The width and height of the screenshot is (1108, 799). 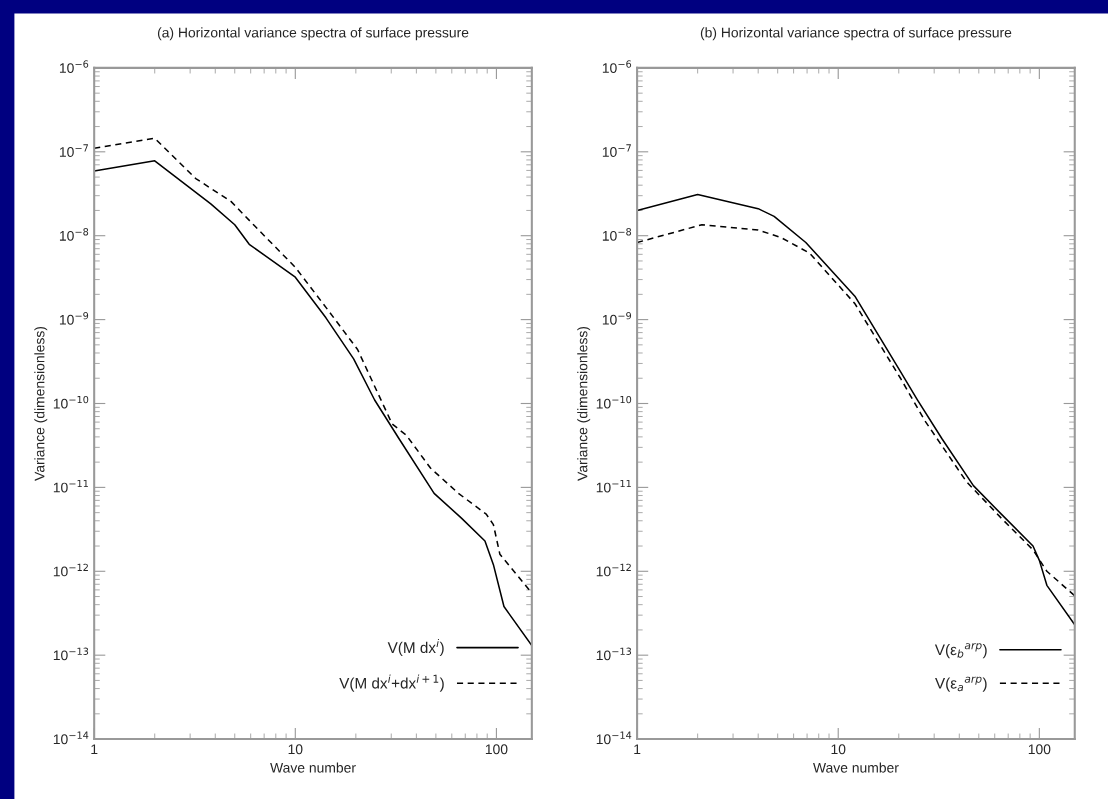 I want to click on chart-title: (a) Horizontal variance spectra of surface pressure, so click(x=313, y=34).